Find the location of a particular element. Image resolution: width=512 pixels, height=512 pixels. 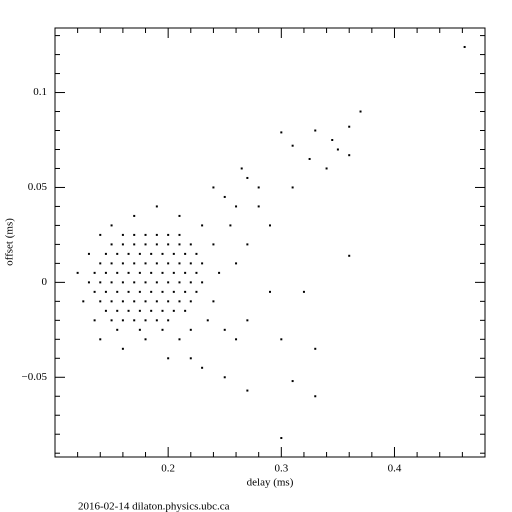

y-tick-label: 0.1 is located at coordinates (40, 92).